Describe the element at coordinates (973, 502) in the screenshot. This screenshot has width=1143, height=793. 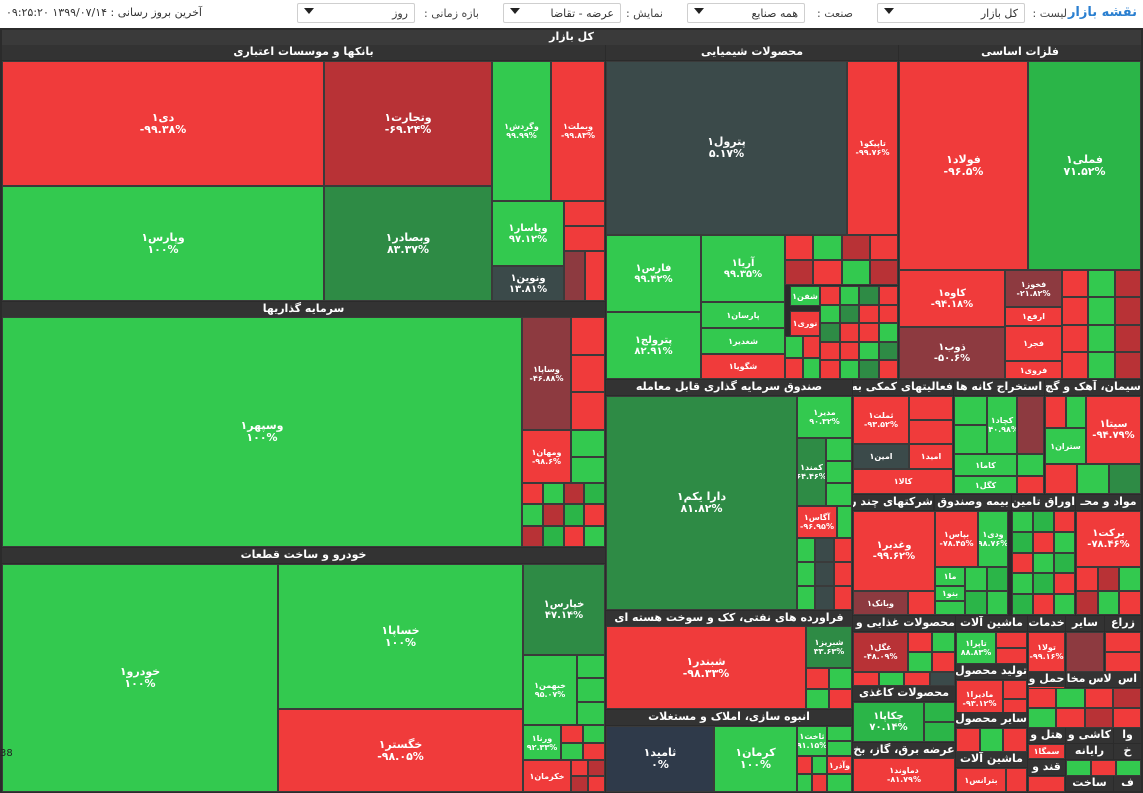
I see `sector-header: بیمه وصندوق` at that location.